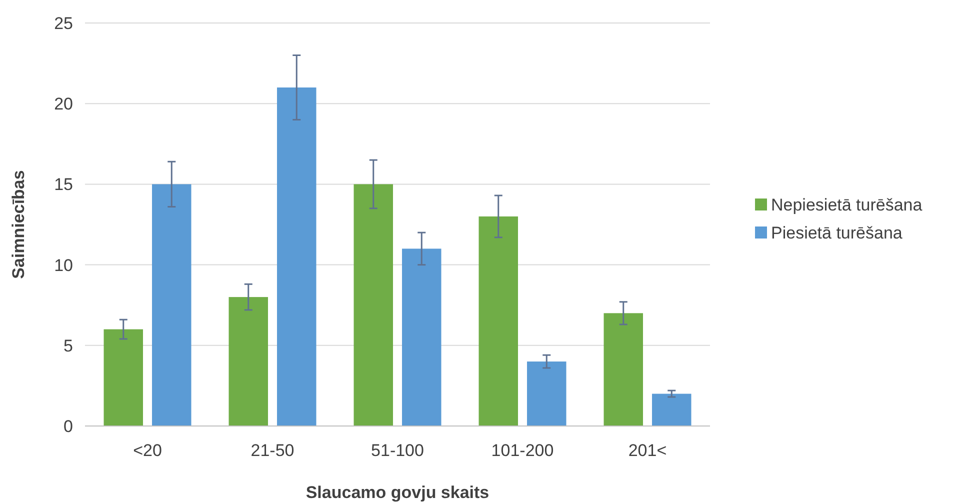 The height and width of the screenshot is (504, 968). I want to click on legend-label: Piesietā turēšana, so click(837, 232).